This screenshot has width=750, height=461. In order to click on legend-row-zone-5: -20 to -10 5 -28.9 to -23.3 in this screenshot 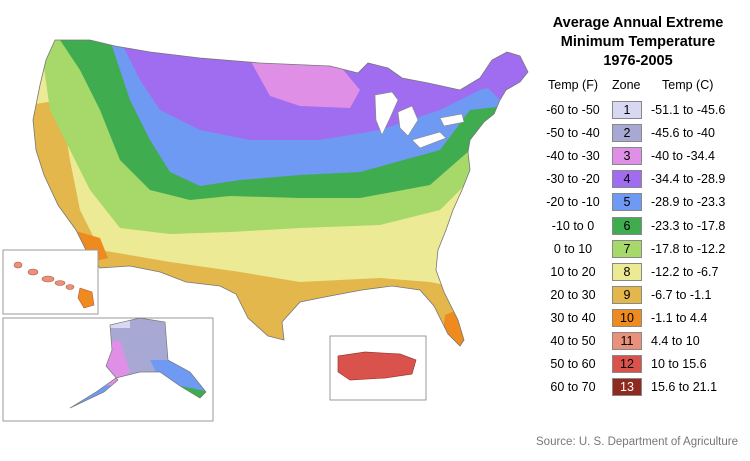, I will do `click(375, 203)`.